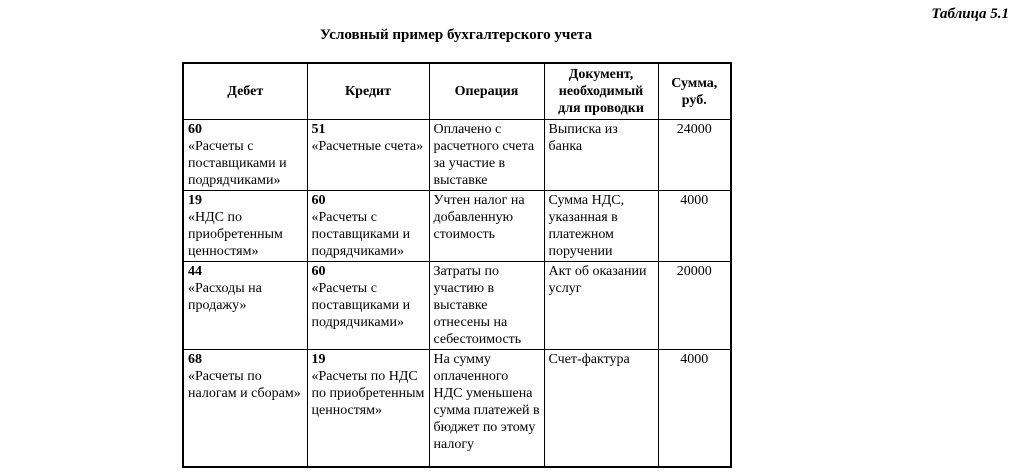 Image resolution: width=1016 pixels, height=473 pixels. Describe the element at coordinates (601, 155) in the screenshot. I see `document-cell: Выписка из банка` at that location.